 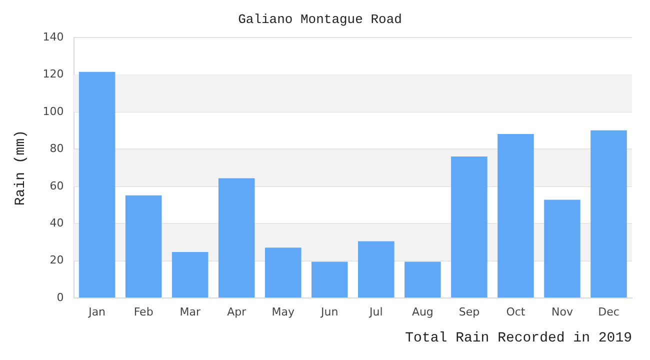 I want to click on x-tick-label: Apr, so click(x=237, y=311).